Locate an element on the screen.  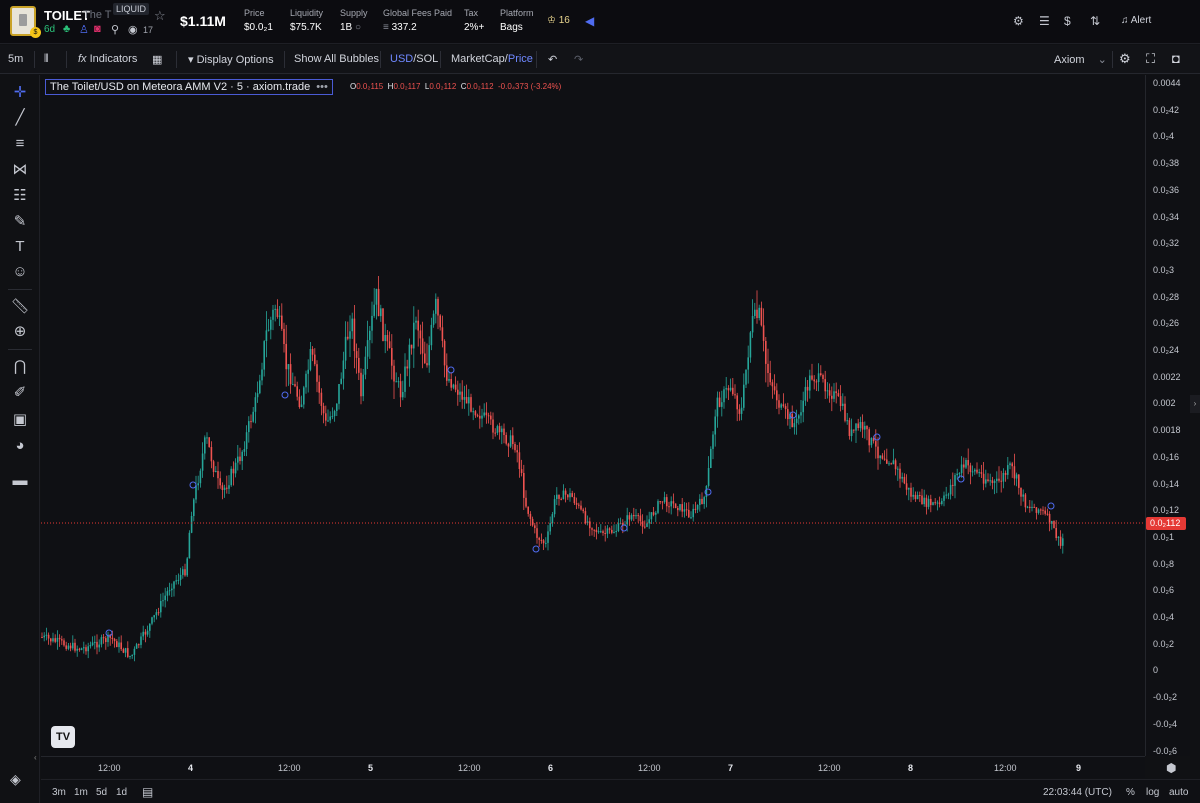
display-options-button: ▾ Display Options is located at coordinates (231, 60).